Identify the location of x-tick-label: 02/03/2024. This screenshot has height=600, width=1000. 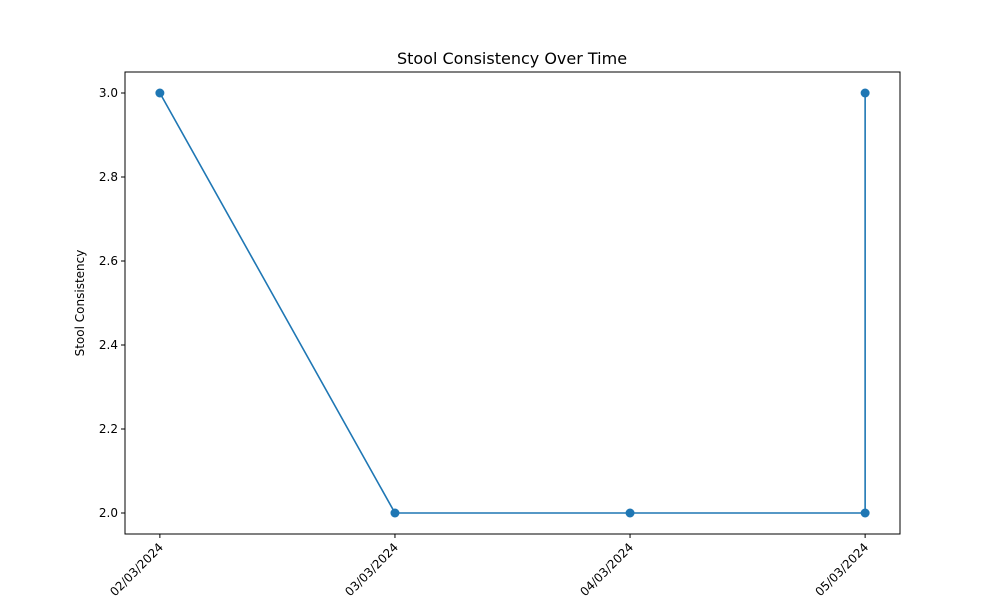
(136, 569).